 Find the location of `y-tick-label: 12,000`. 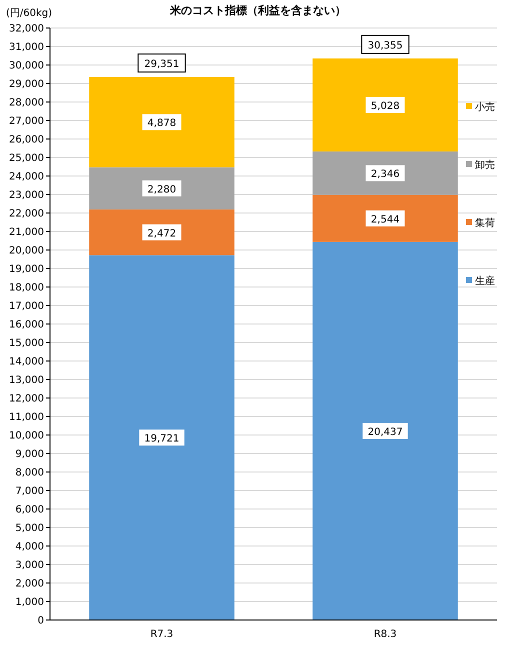

y-tick-label: 12,000 is located at coordinates (26, 399).